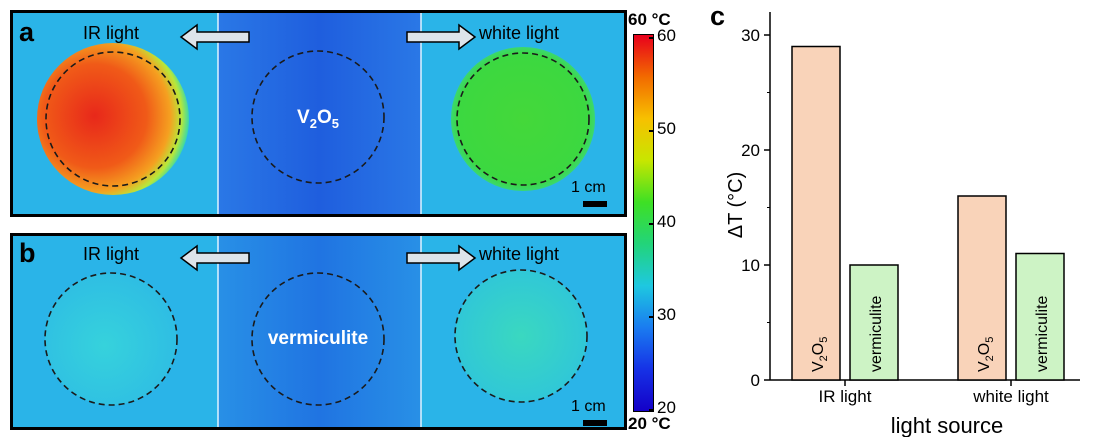  What do you see at coordinates (441, 37) in the screenshot?
I see `right-arrow-icon` at bounding box center [441, 37].